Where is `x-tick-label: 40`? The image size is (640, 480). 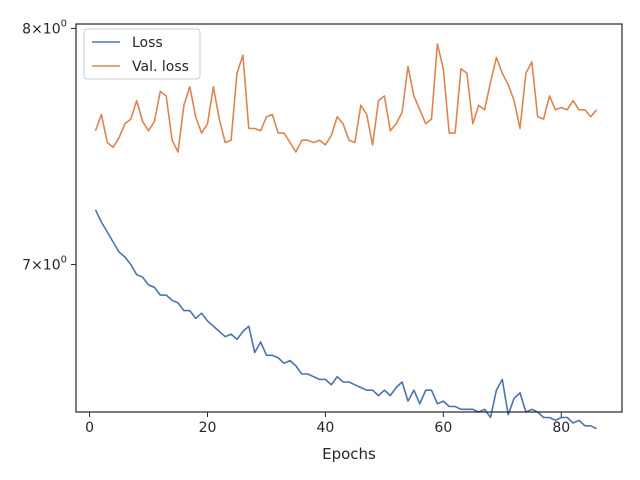 x-tick-label: 40 is located at coordinates (326, 428).